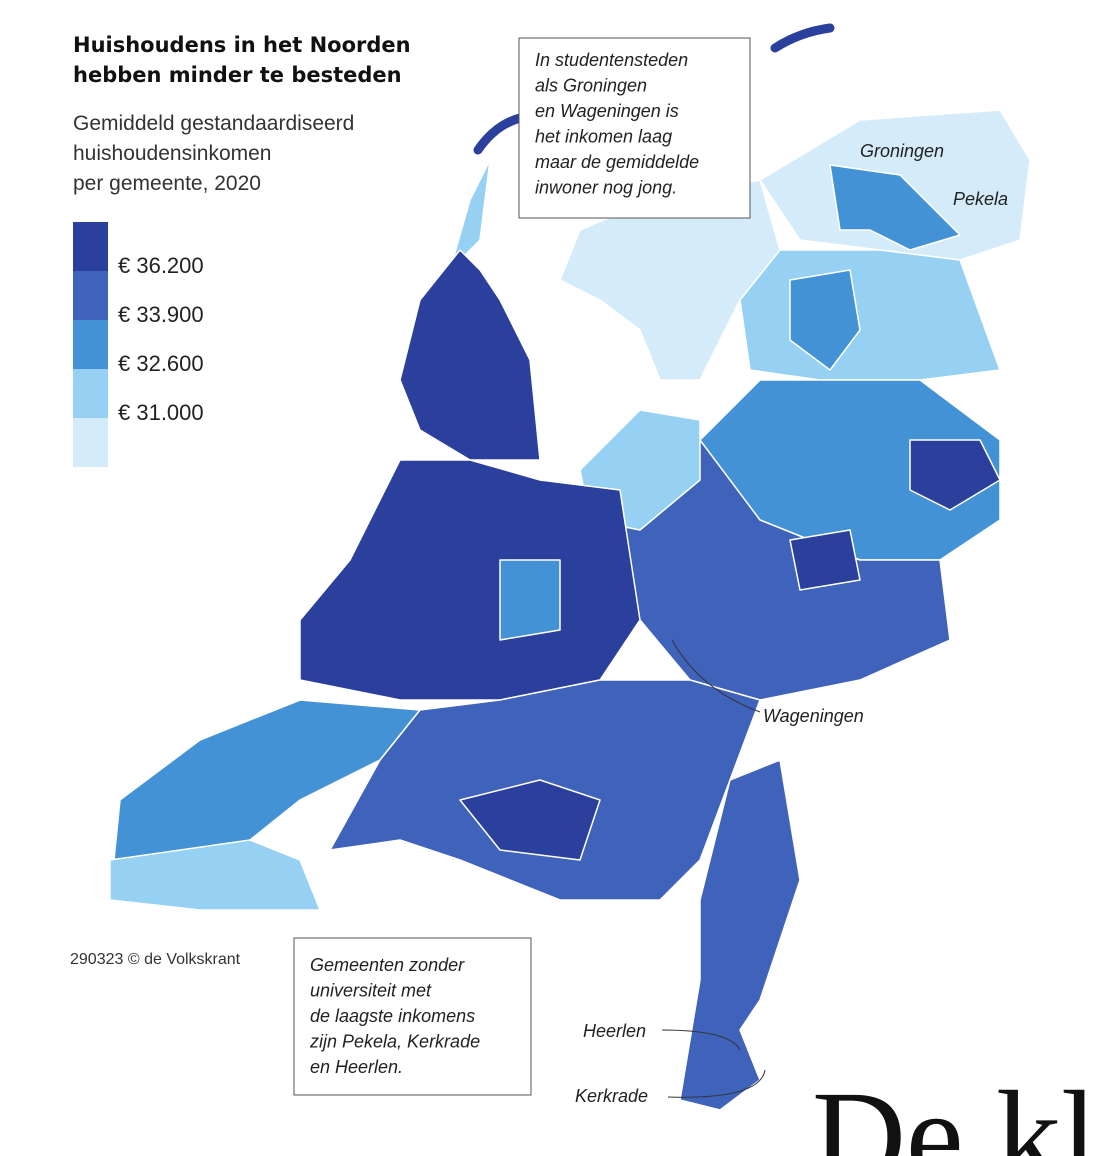  I want to click on annotation-text: universiteit met, so click(371, 991).